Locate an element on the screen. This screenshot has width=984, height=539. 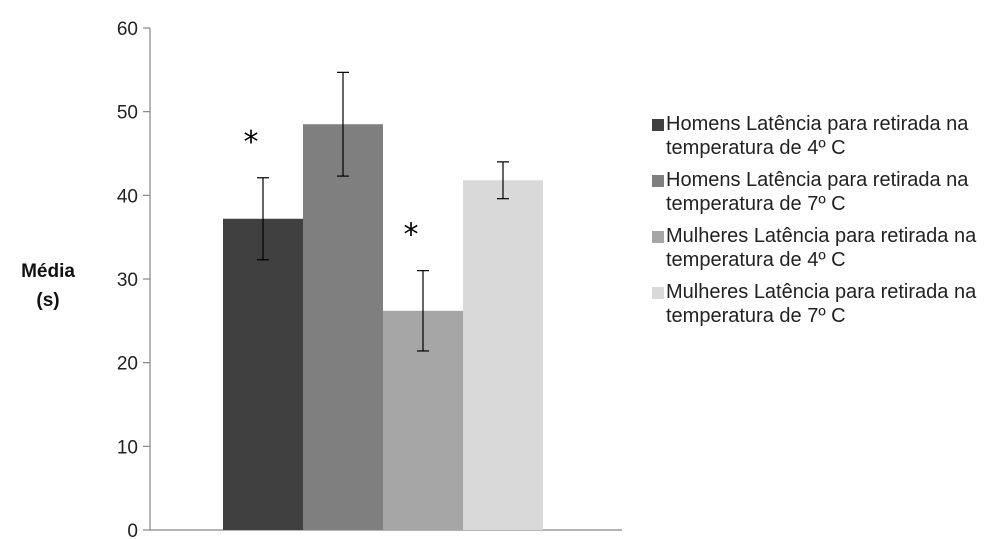
y-tick-label: 30 is located at coordinates (127, 280).